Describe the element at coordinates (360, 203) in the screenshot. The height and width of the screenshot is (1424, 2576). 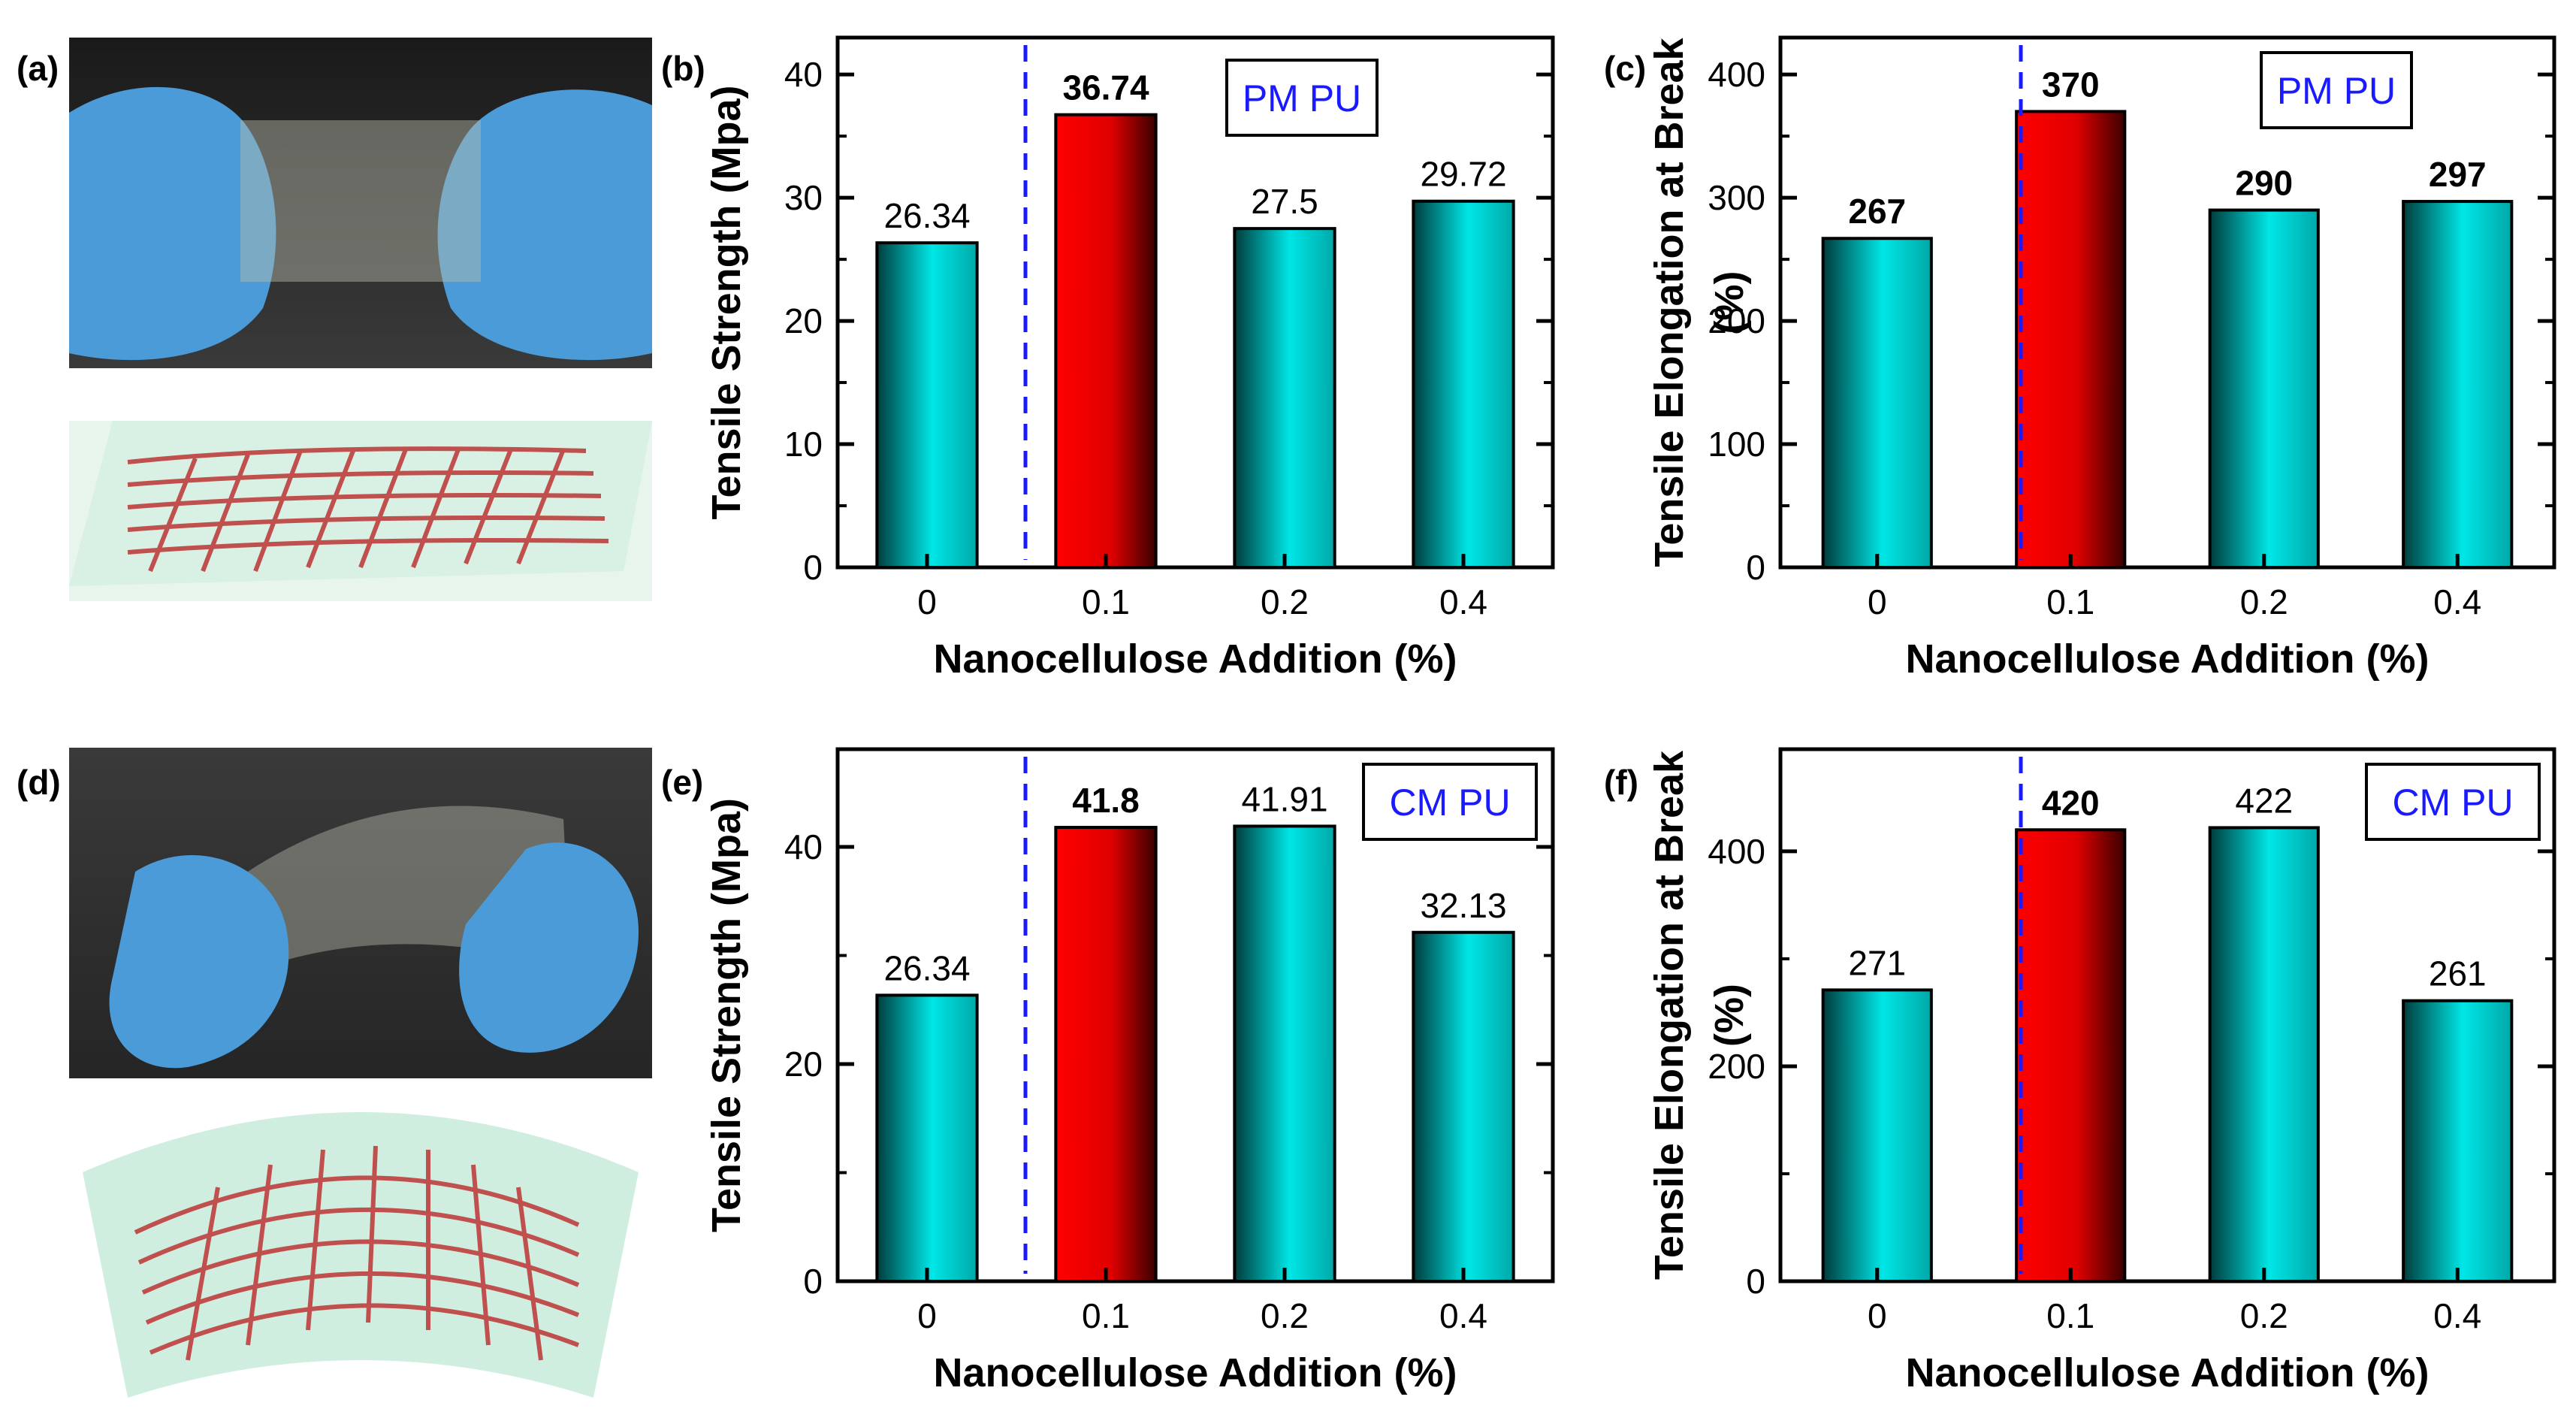
I see `flat-film-photo-icon` at that location.